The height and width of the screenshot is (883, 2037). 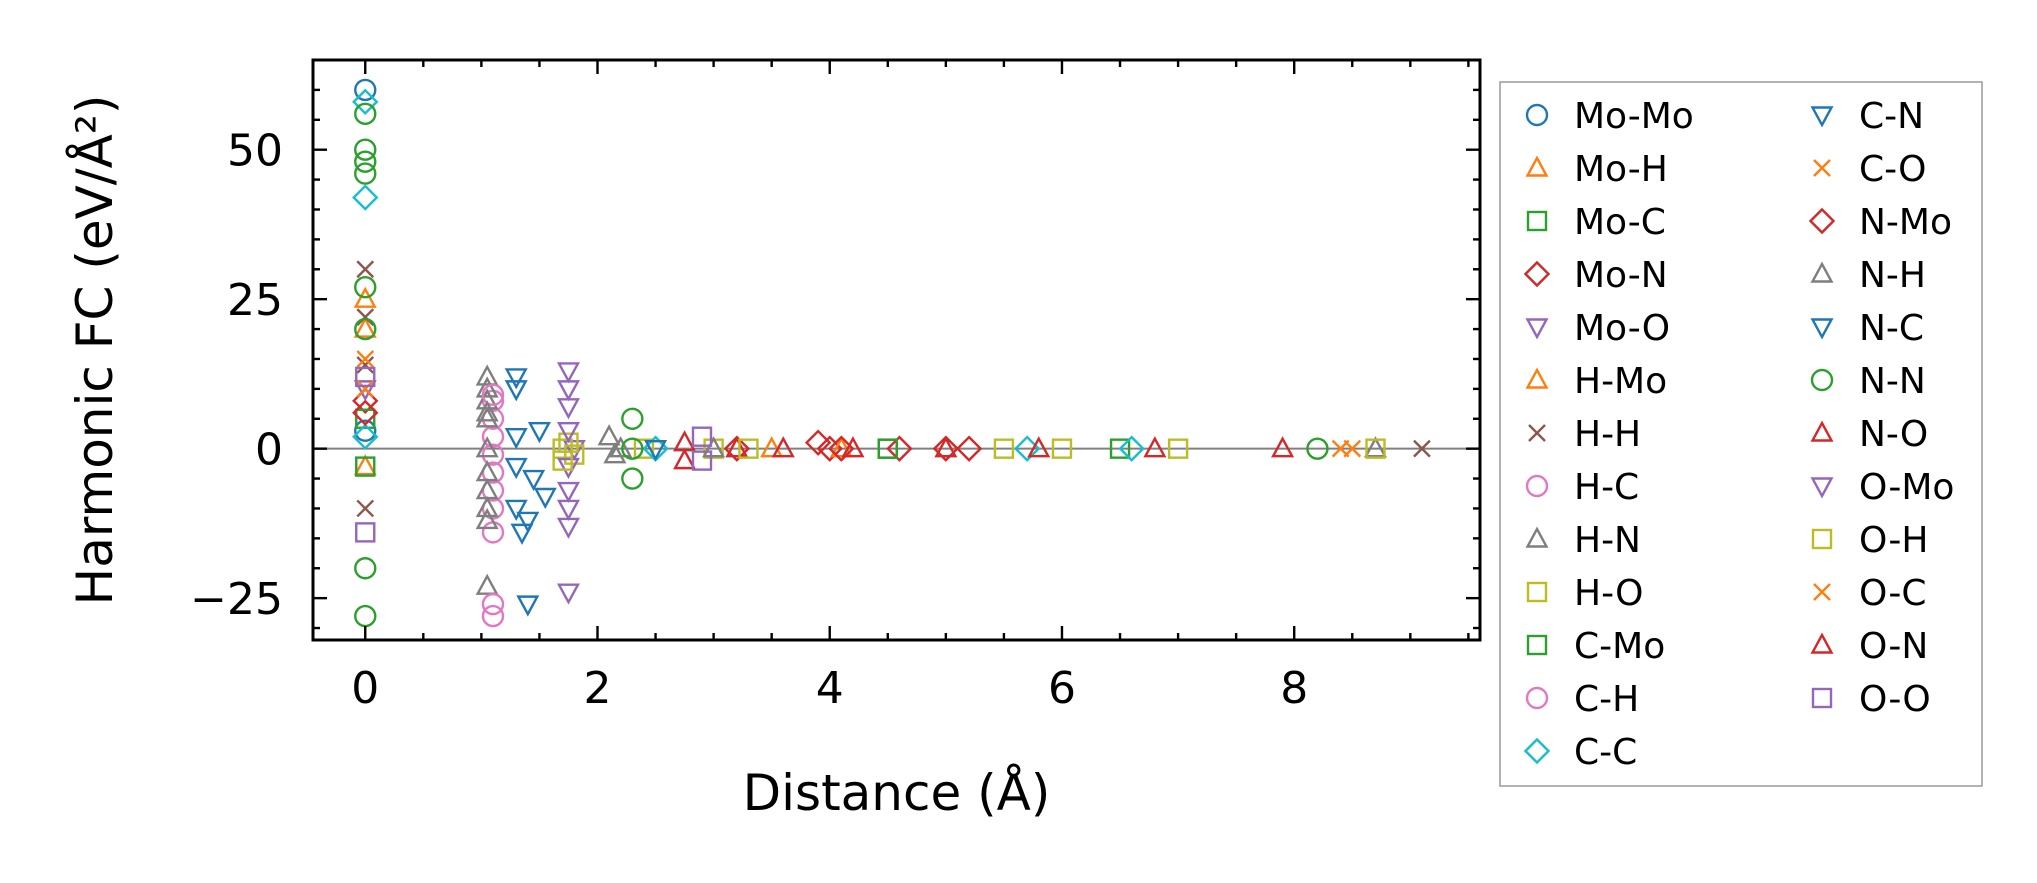 I want to click on legend-item: C-O, so click(x=1869, y=169).